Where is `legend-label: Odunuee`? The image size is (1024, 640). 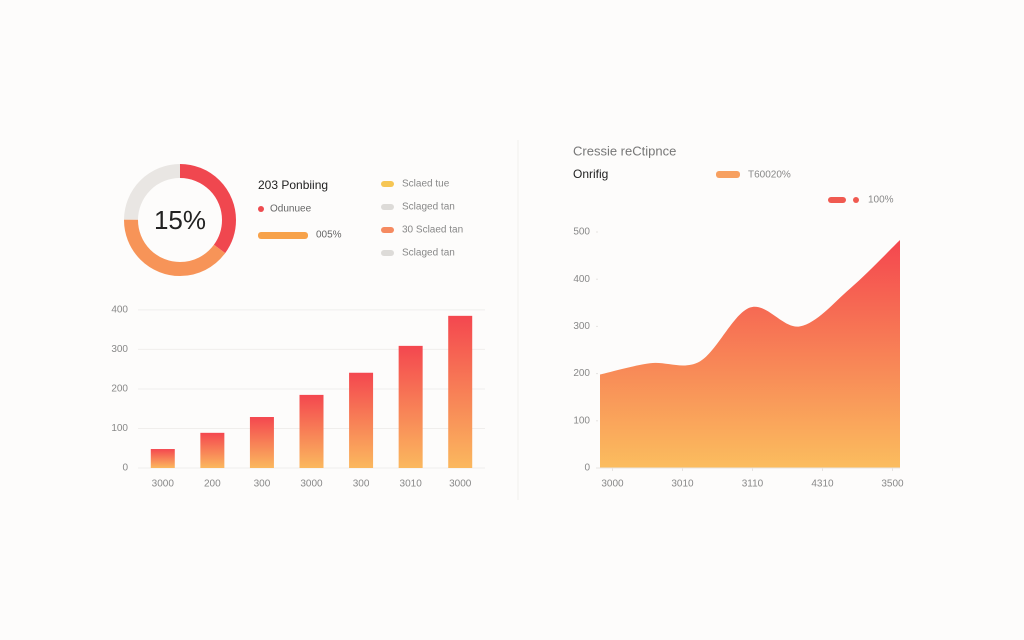
legend-label: Odunuee is located at coordinates (291, 209).